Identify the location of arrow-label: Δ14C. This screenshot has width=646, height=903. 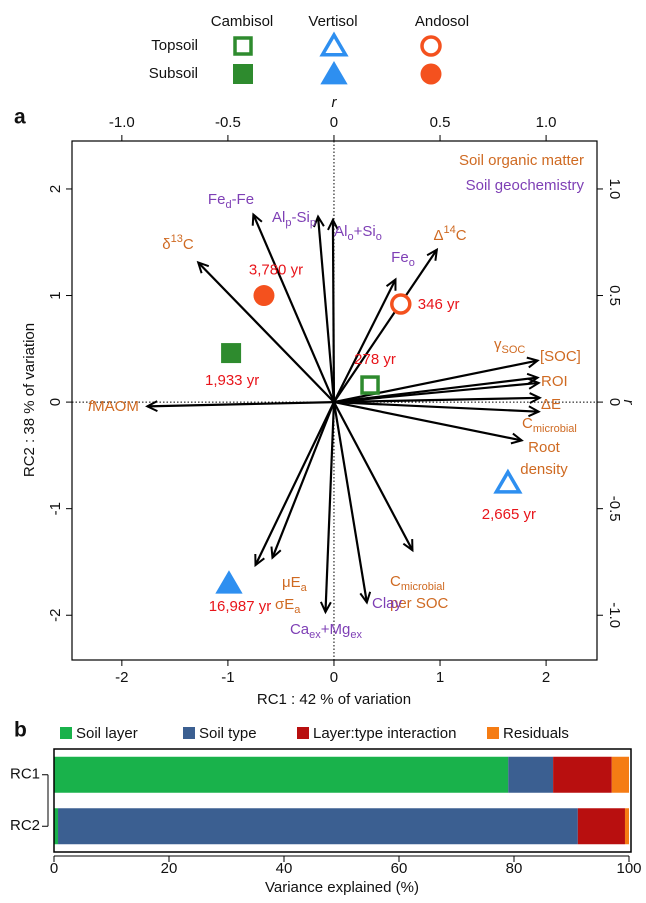
(449, 234).